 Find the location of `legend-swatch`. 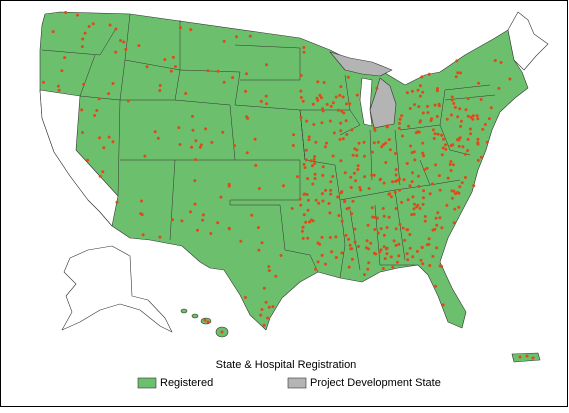

legend-swatch is located at coordinates (297, 383).